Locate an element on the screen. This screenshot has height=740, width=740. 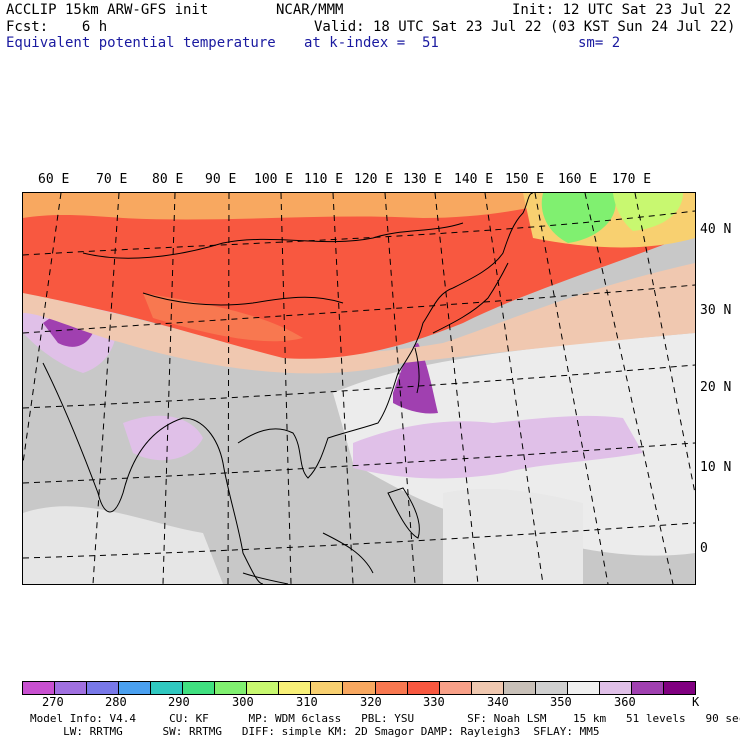
institution-label: NCAR/MMM is located at coordinates (310, 10).